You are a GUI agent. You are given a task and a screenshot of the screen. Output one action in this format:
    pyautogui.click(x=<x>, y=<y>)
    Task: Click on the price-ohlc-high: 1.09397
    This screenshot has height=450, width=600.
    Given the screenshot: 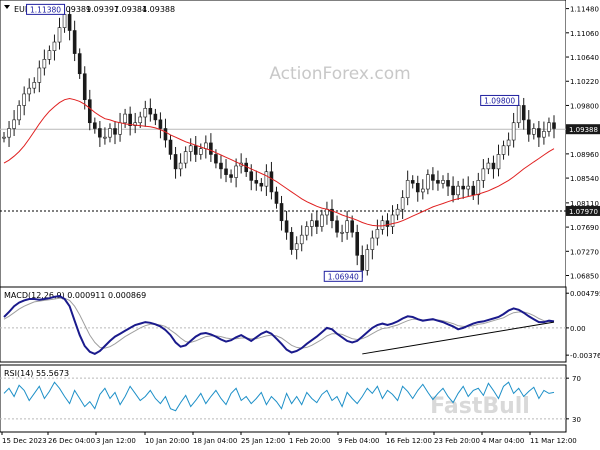 What is the action you would take?
    pyautogui.click(x=102, y=9)
    